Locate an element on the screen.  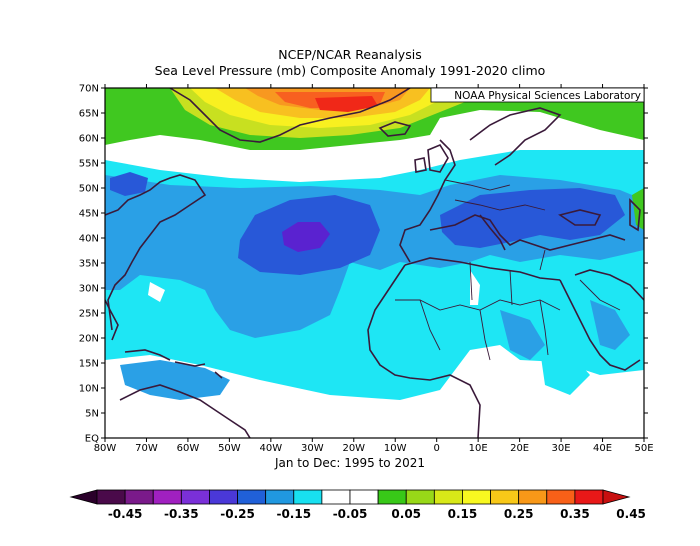
colorbar-label: 0.25 is located at coordinates (519, 514).